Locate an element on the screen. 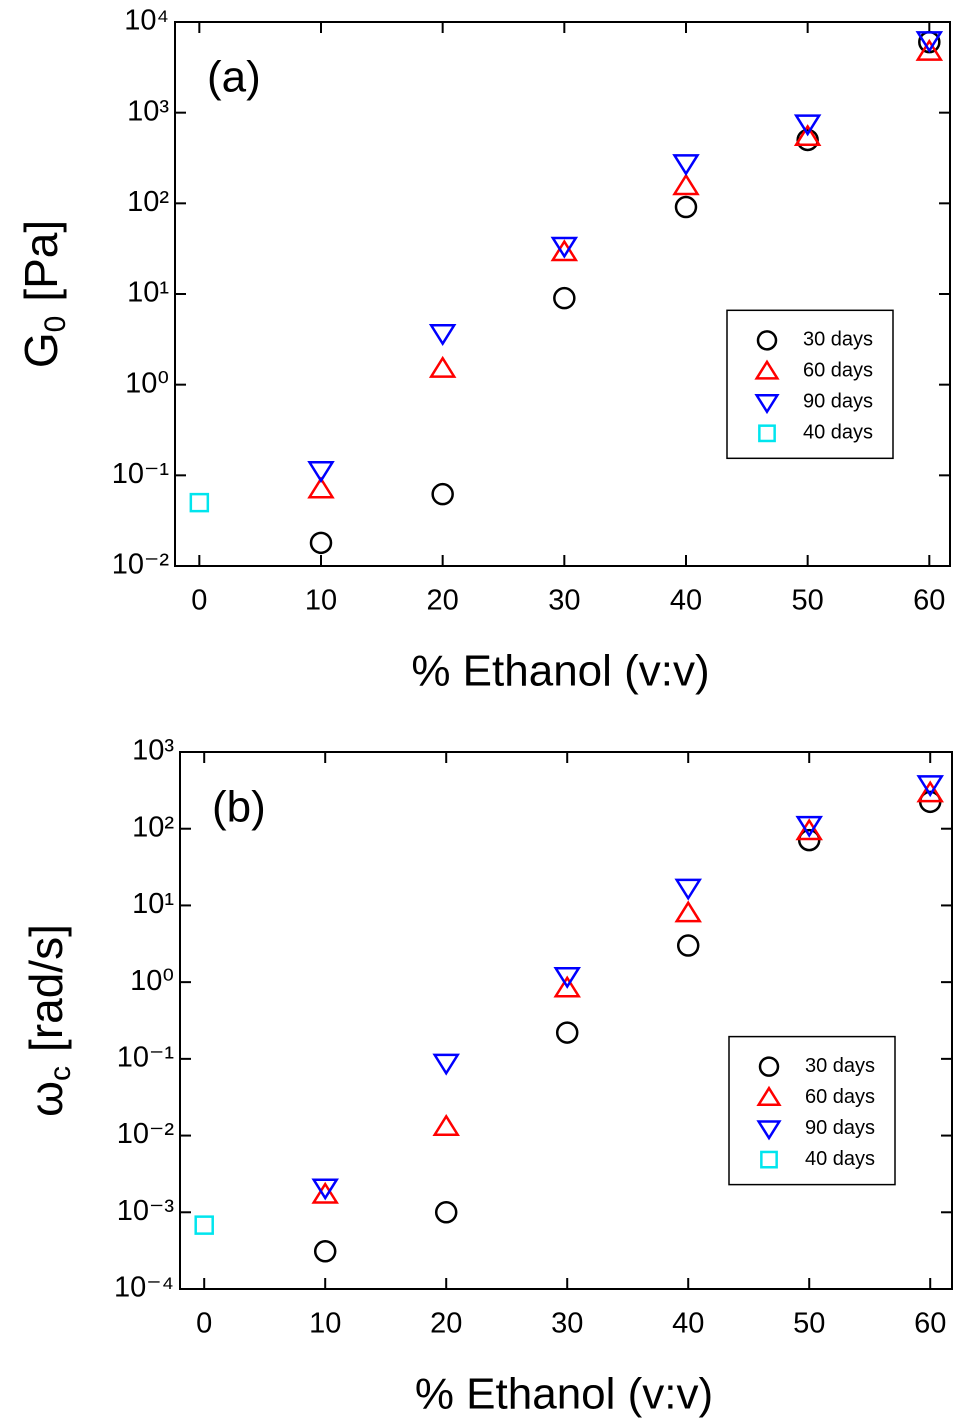 This screenshot has width=955, height=1422. y-label-subscript: c is located at coordinates (60, 1073).